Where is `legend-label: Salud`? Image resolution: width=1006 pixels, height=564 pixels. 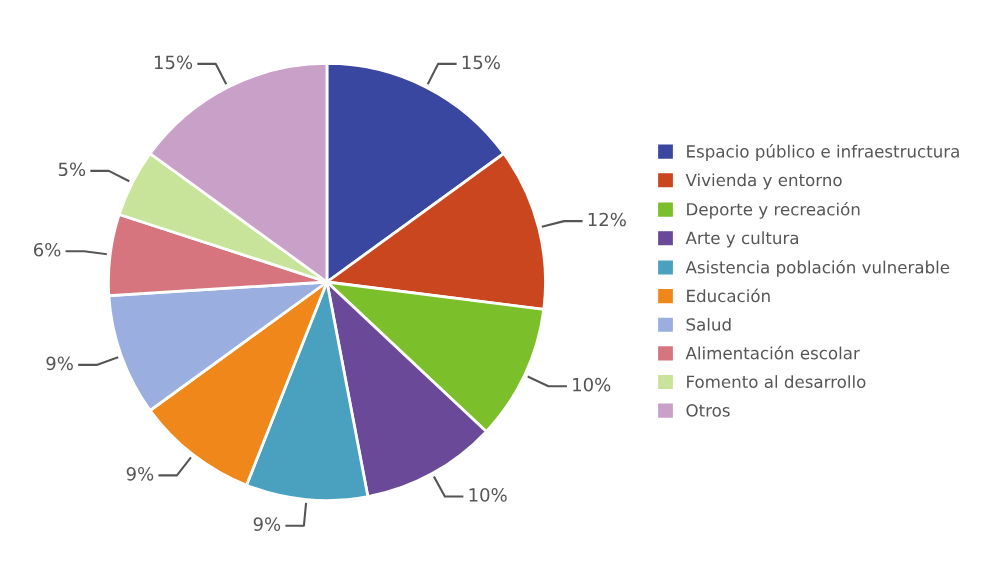 legend-label: Salud is located at coordinates (708, 324).